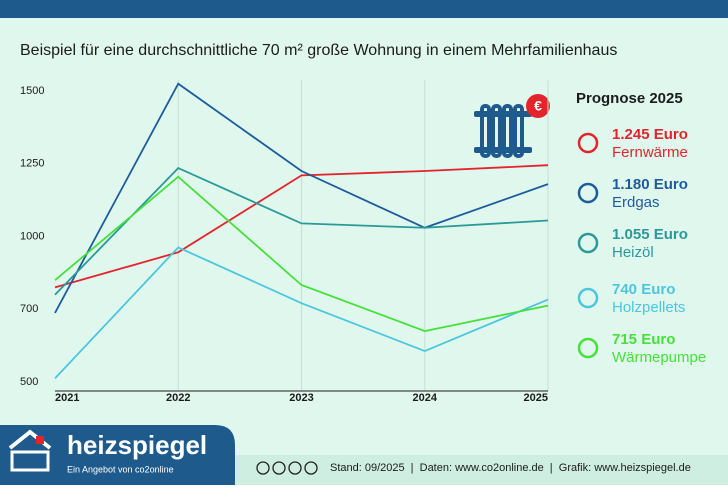 This screenshot has height=490, width=728. I want to click on legend-label: Erdgas, so click(636, 202).